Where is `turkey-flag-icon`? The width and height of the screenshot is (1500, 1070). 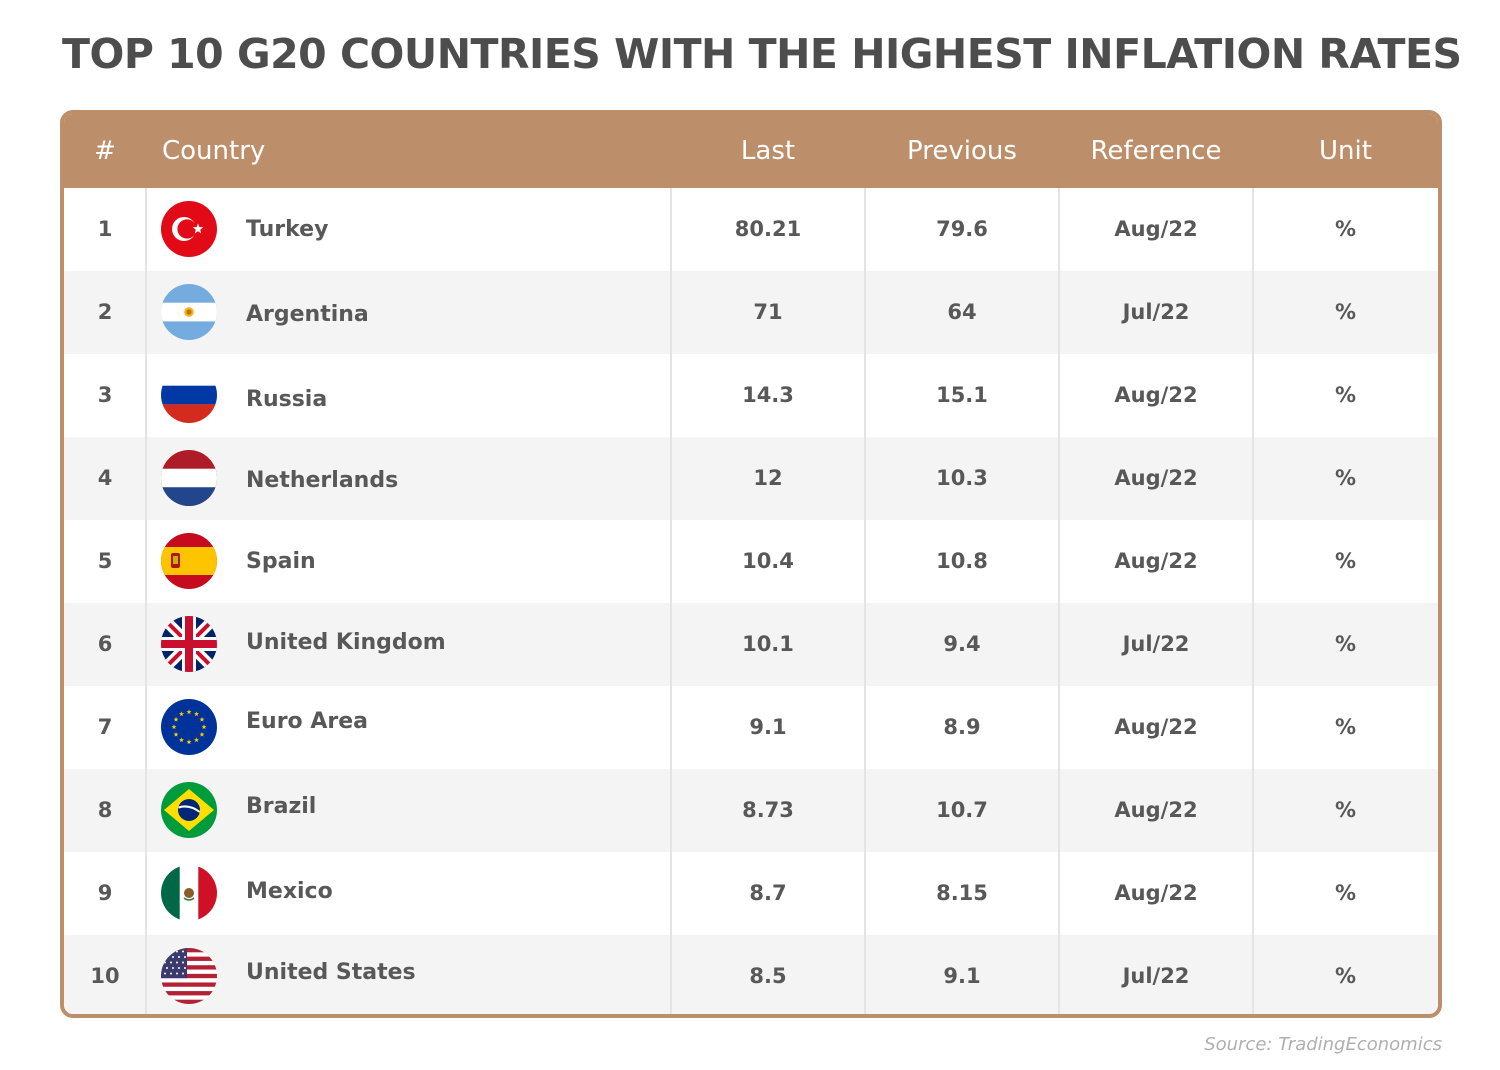
turkey-flag-icon is located at coordinates (189, 229).